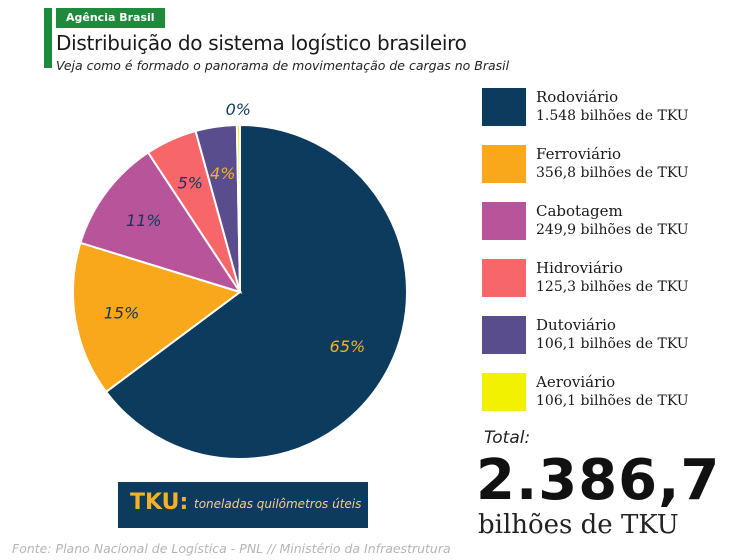  I want to click on brand-accent-bar, so click(48, 38).